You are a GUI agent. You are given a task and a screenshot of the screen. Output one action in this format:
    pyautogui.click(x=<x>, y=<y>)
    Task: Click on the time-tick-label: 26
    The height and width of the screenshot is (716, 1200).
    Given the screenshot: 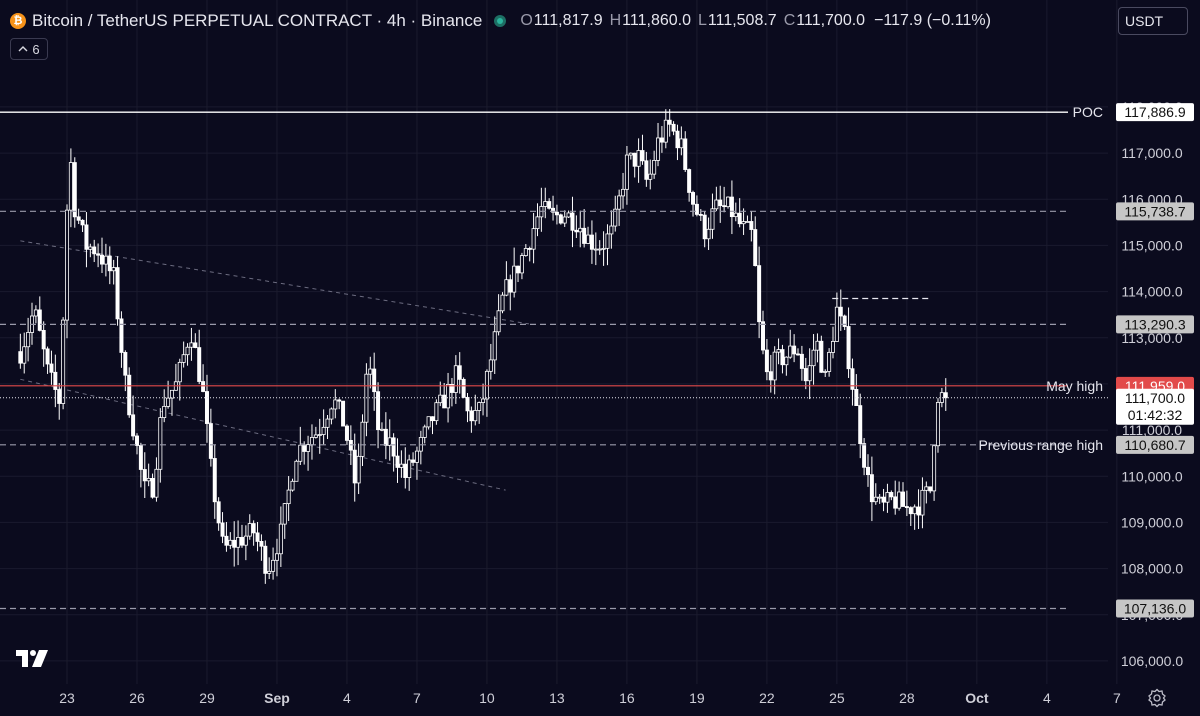 What is the action you would take?
    pyautogui.click(x=137, y=698)
    